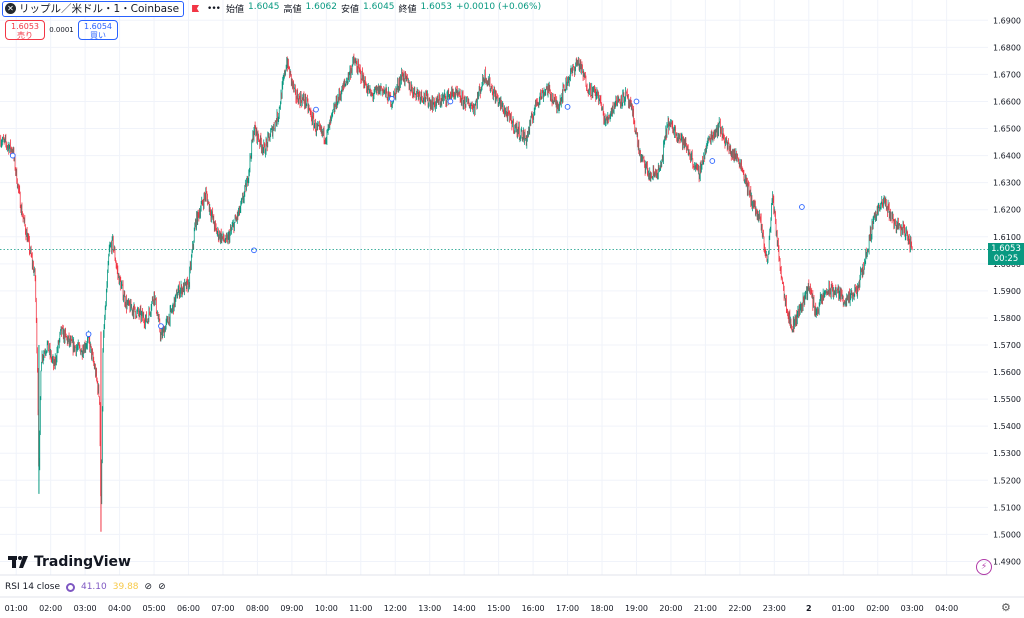  Describe the element at coordinates (395, 608) in the screenshot. I see `x-tick-label: 12:00` at that location.